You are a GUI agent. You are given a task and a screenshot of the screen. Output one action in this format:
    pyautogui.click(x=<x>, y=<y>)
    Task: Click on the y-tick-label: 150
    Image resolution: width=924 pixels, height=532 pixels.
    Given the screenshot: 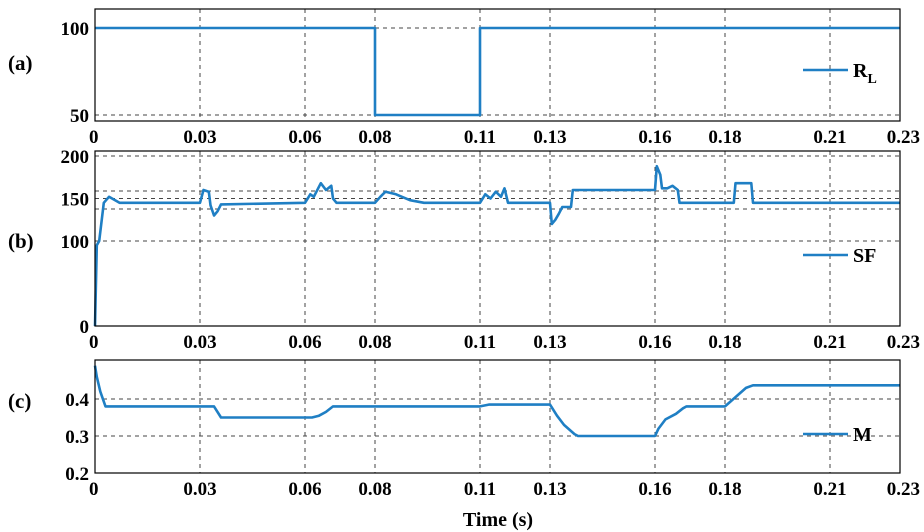 What is the action you would take?
    pyautogui.click(x=75, y=200)
    